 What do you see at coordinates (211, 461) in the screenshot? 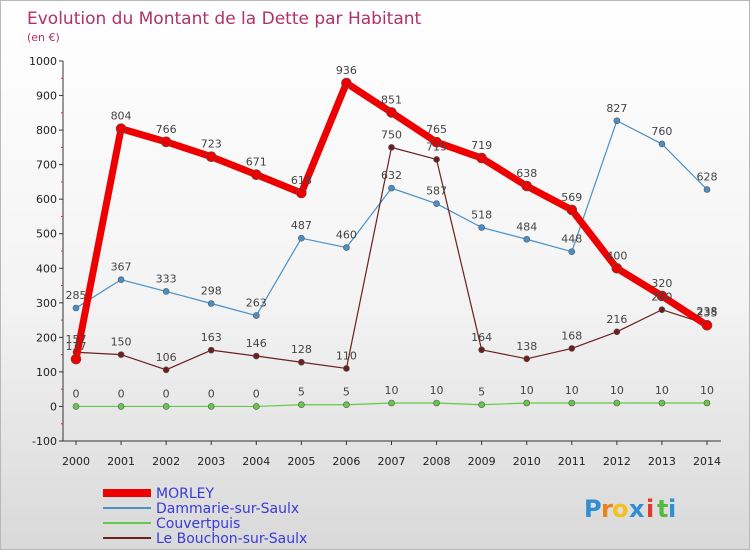
I see `x-tick-label: 2003` at bounding box center [211, 461].